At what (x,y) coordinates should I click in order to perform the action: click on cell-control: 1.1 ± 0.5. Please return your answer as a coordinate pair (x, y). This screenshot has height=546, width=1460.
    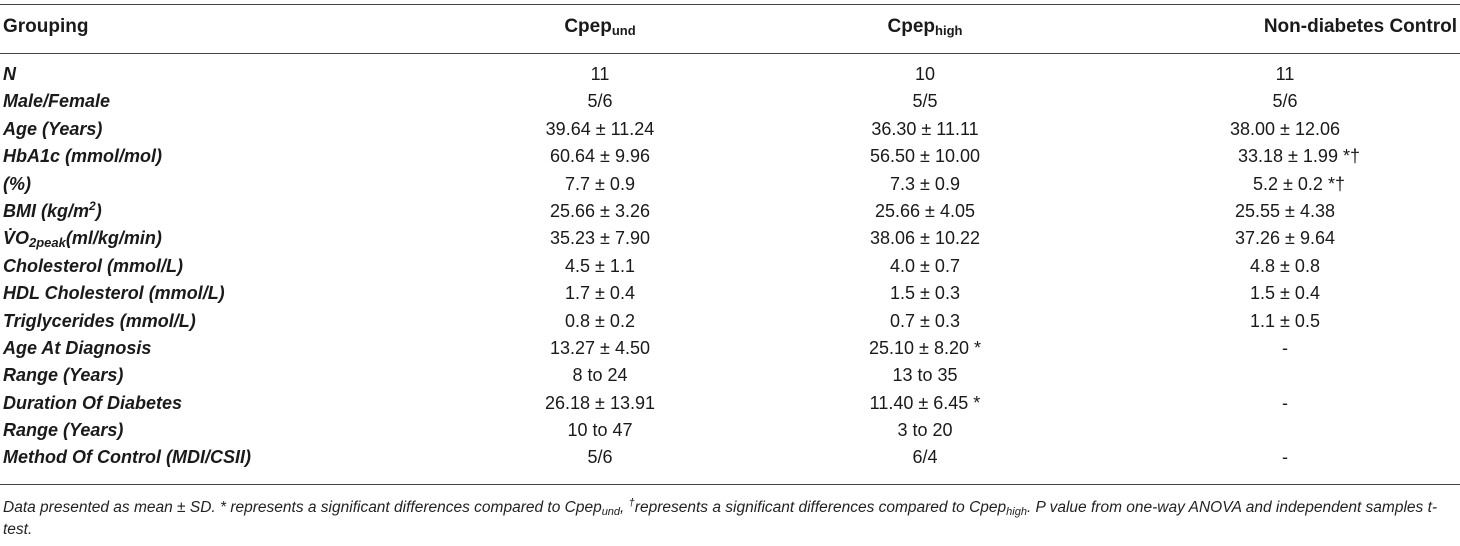
    Looking at the image, I should click on (1285, 320).